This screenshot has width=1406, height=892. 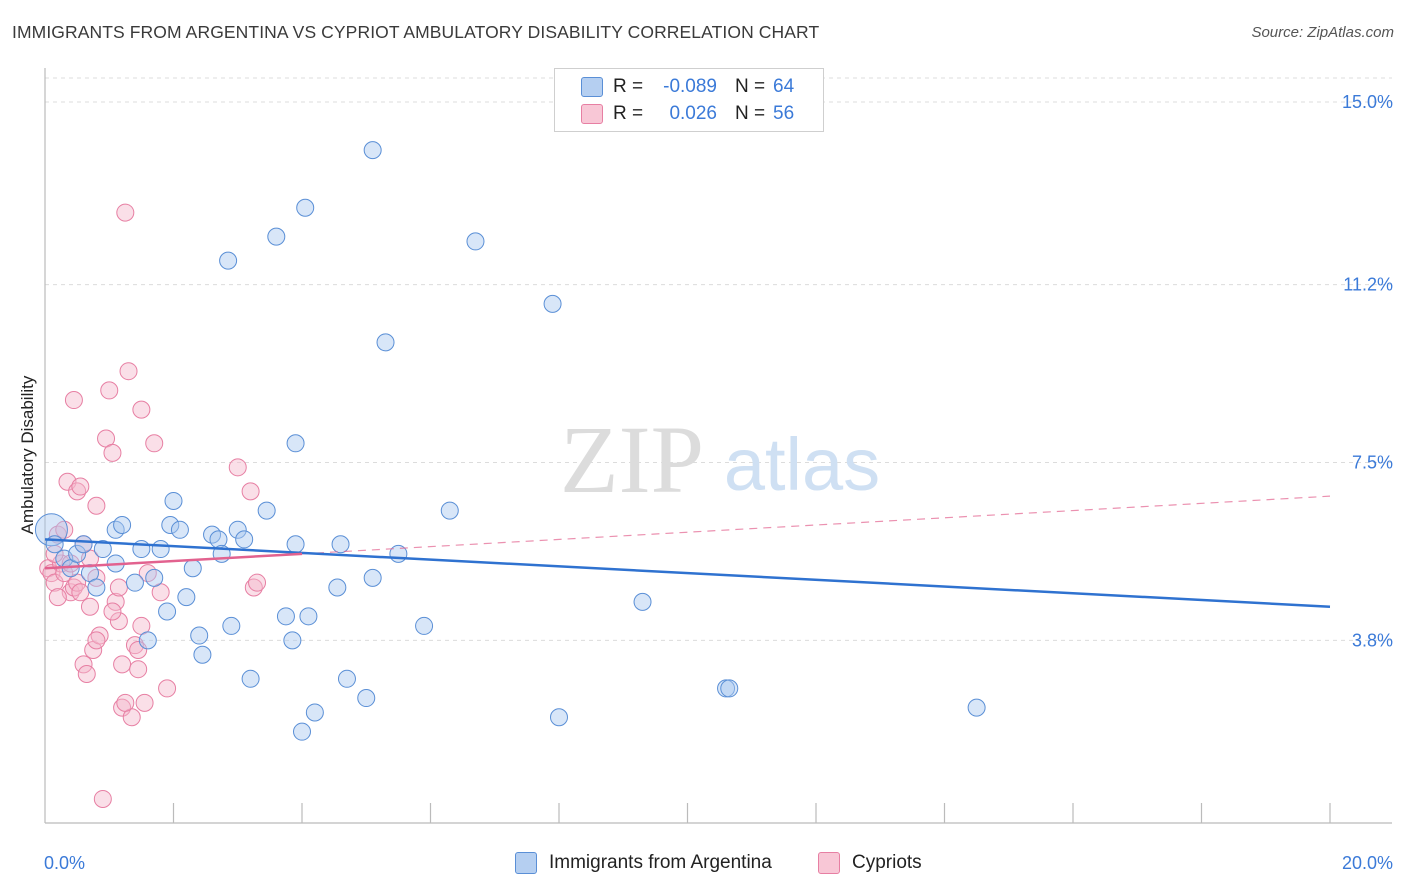 What do you see at coordinates (816, 525) in the screenshot?
I see `trend-line-cypriots-extension` at bounding box center [816, 525].